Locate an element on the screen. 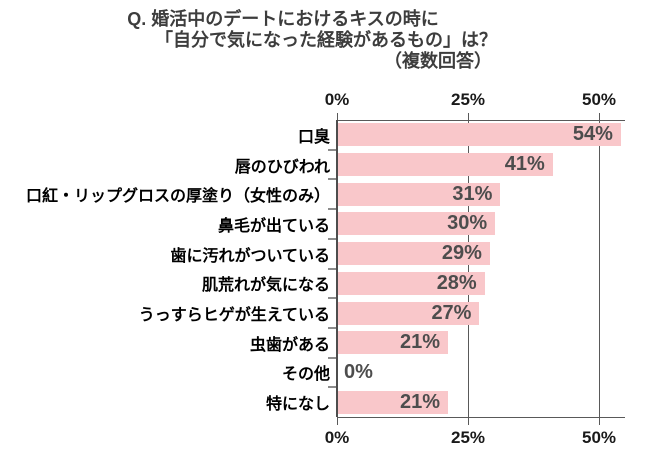 This screenshot has width=650, height=469. chart-title-line2: 「自分で気になった経験があるもの」は？ is located at coordinates (326, 40).